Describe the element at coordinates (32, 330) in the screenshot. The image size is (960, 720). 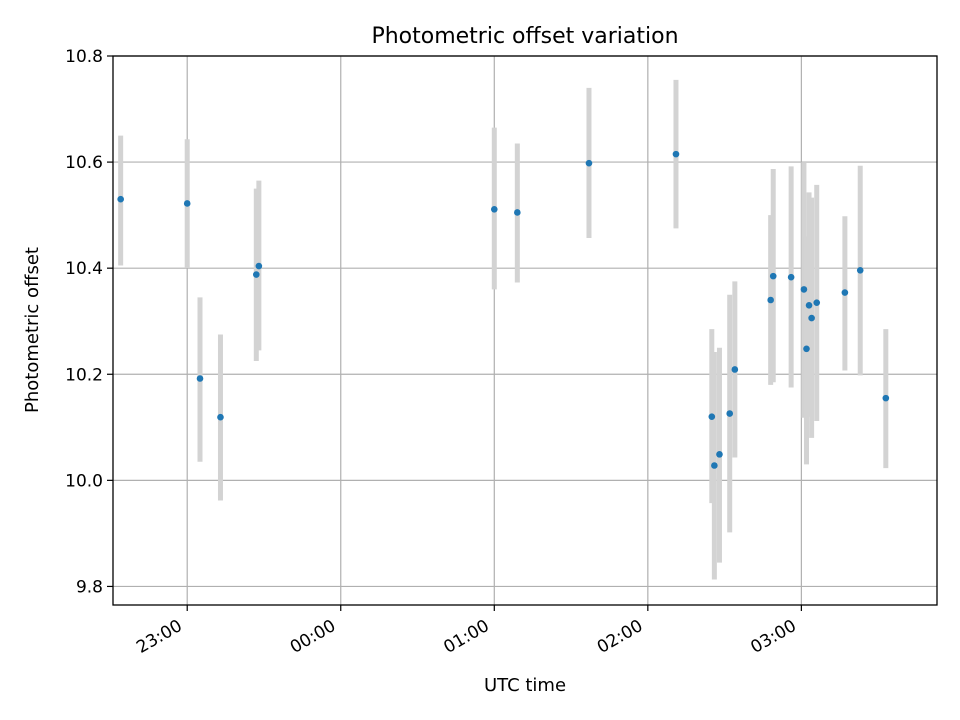
I see `y-axis-label: Photometric offset` at that location.